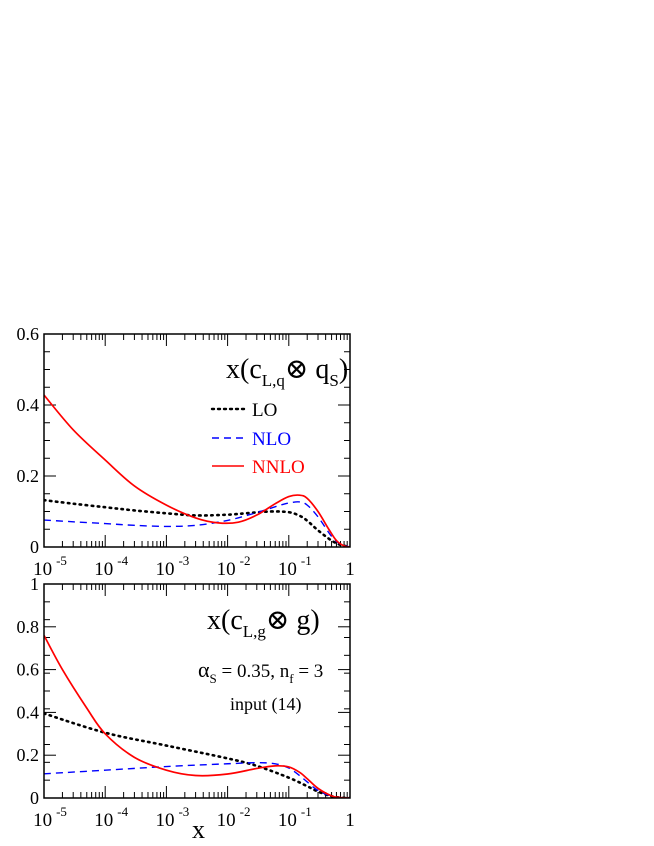 The width and height of the screenshot is (654, 846). I want to click on top-series-group, so click(197, 470).